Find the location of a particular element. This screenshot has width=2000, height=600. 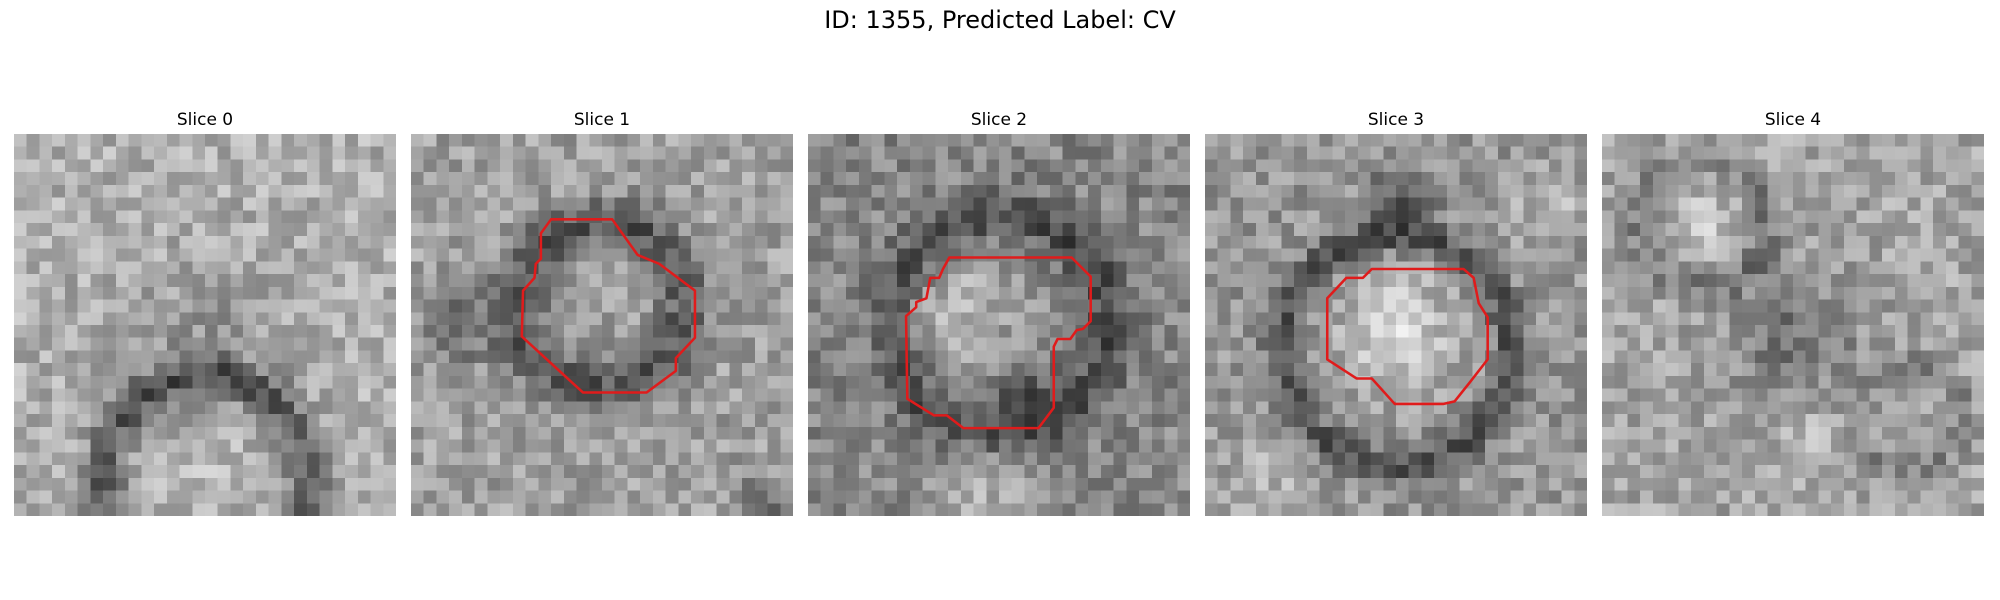

slice-title-2: Slice 2 is located at coordinates (999, 120).